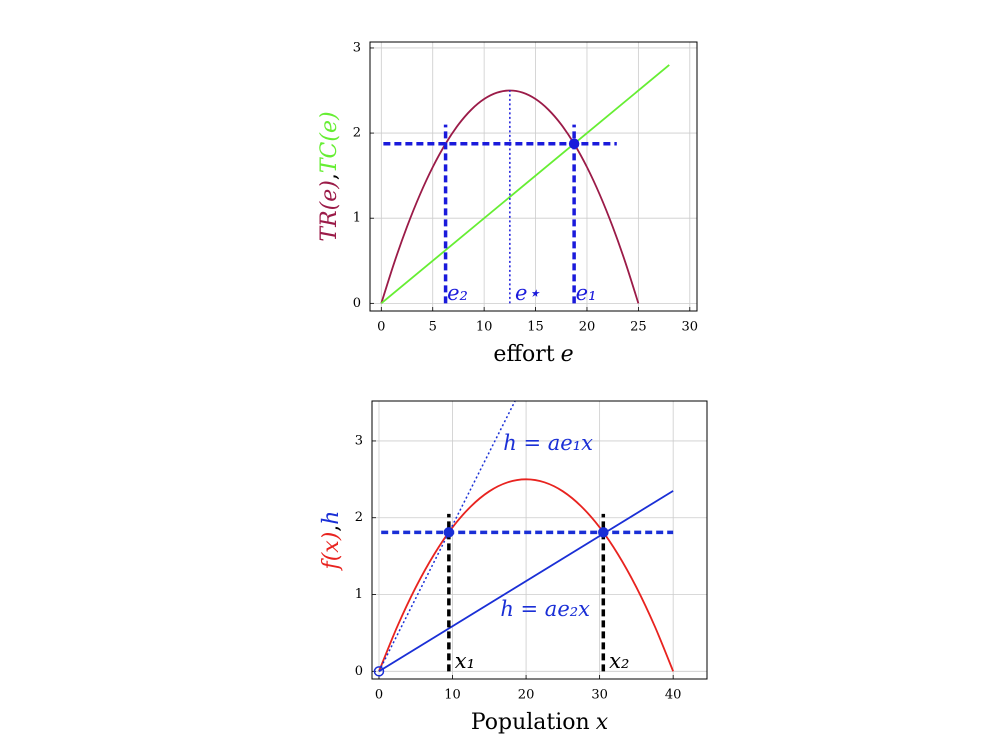  I want to click on x-tick-label: 40, so click(673, 695).